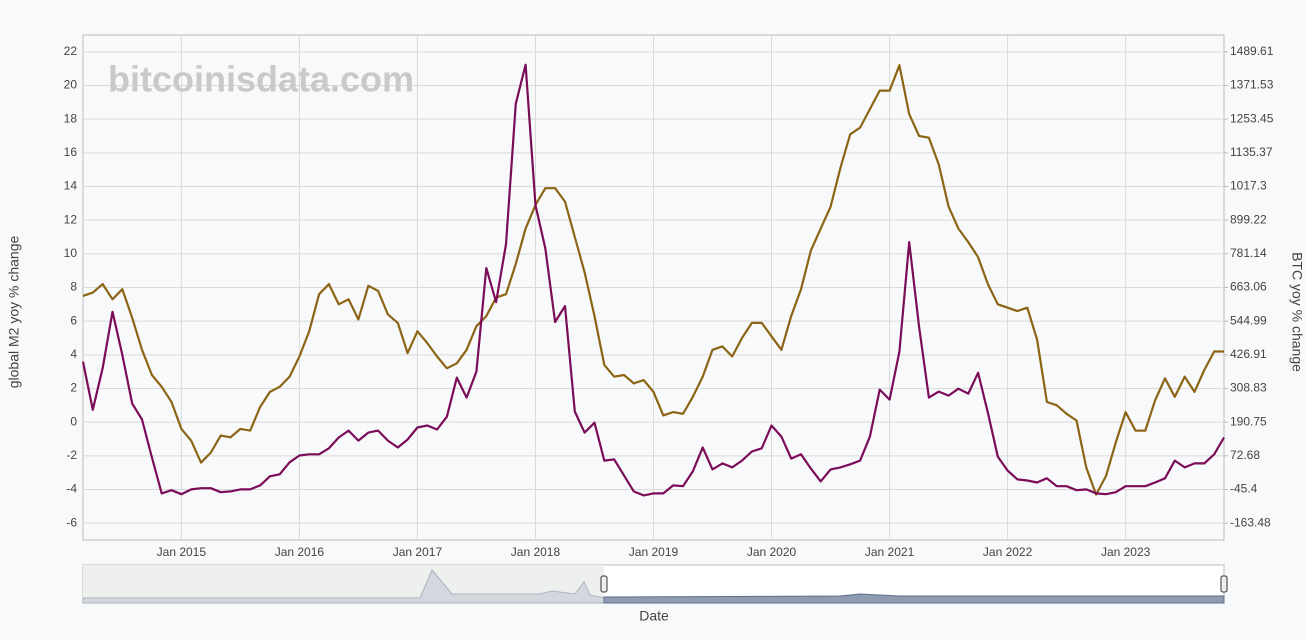  Describe the element at coordinates (654, 552) in the screenshot. I see `x-tick-label: Jan 2019` at that location.